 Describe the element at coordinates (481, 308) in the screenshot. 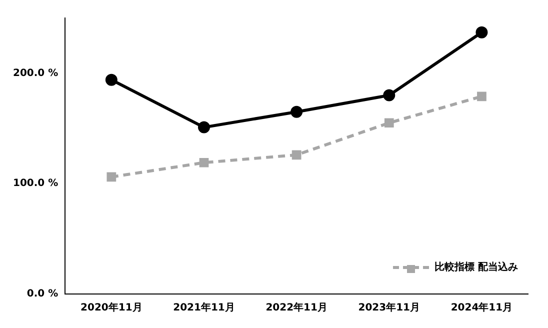

I see `x-tick-label: 2024年11月` at that location.